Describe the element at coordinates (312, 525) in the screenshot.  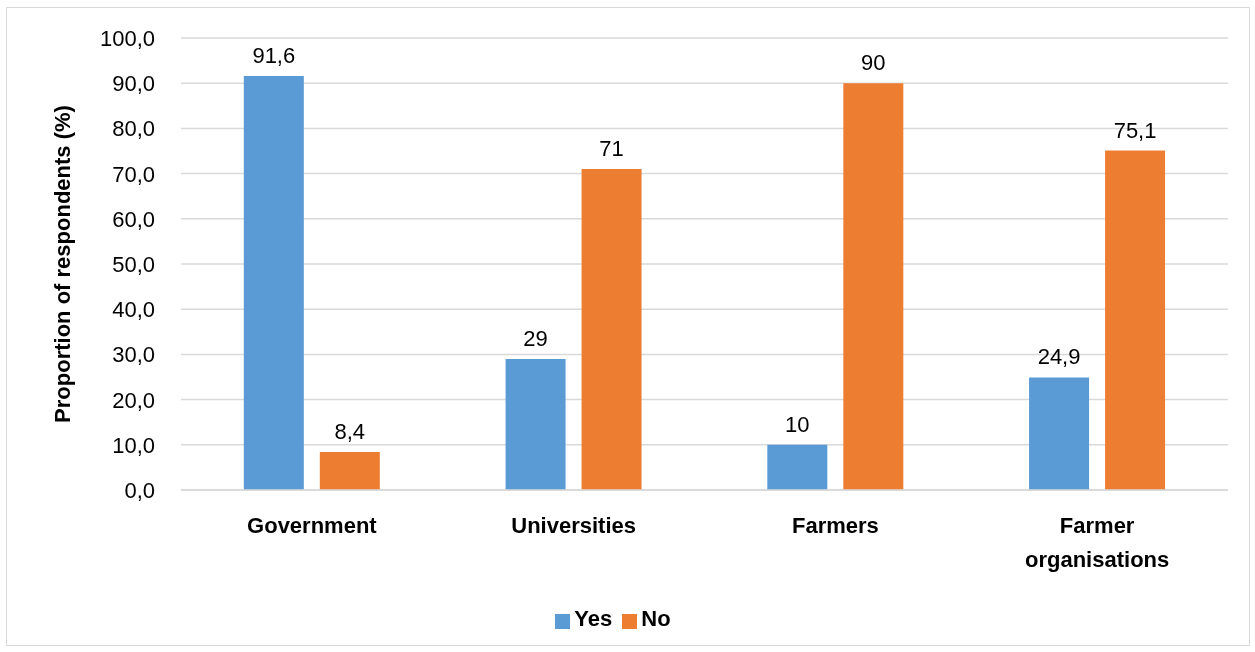
I see `x-tick-label: Government` at that location.